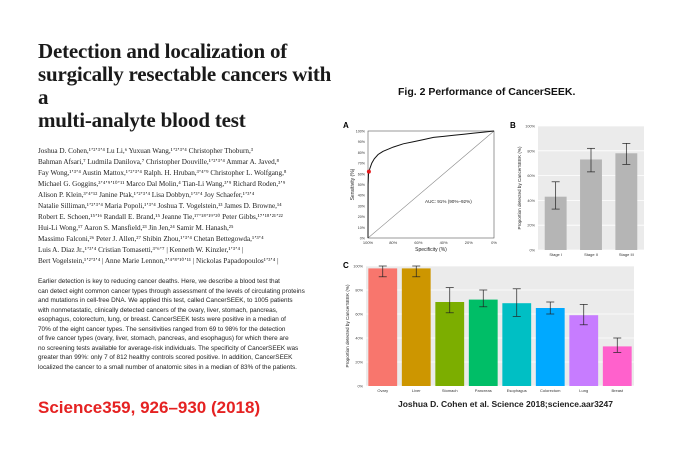  What do you see at coordinates (393, 242) in the screenshot?
I see `x-tick-label: 80%` at bounding box center [393, 242].